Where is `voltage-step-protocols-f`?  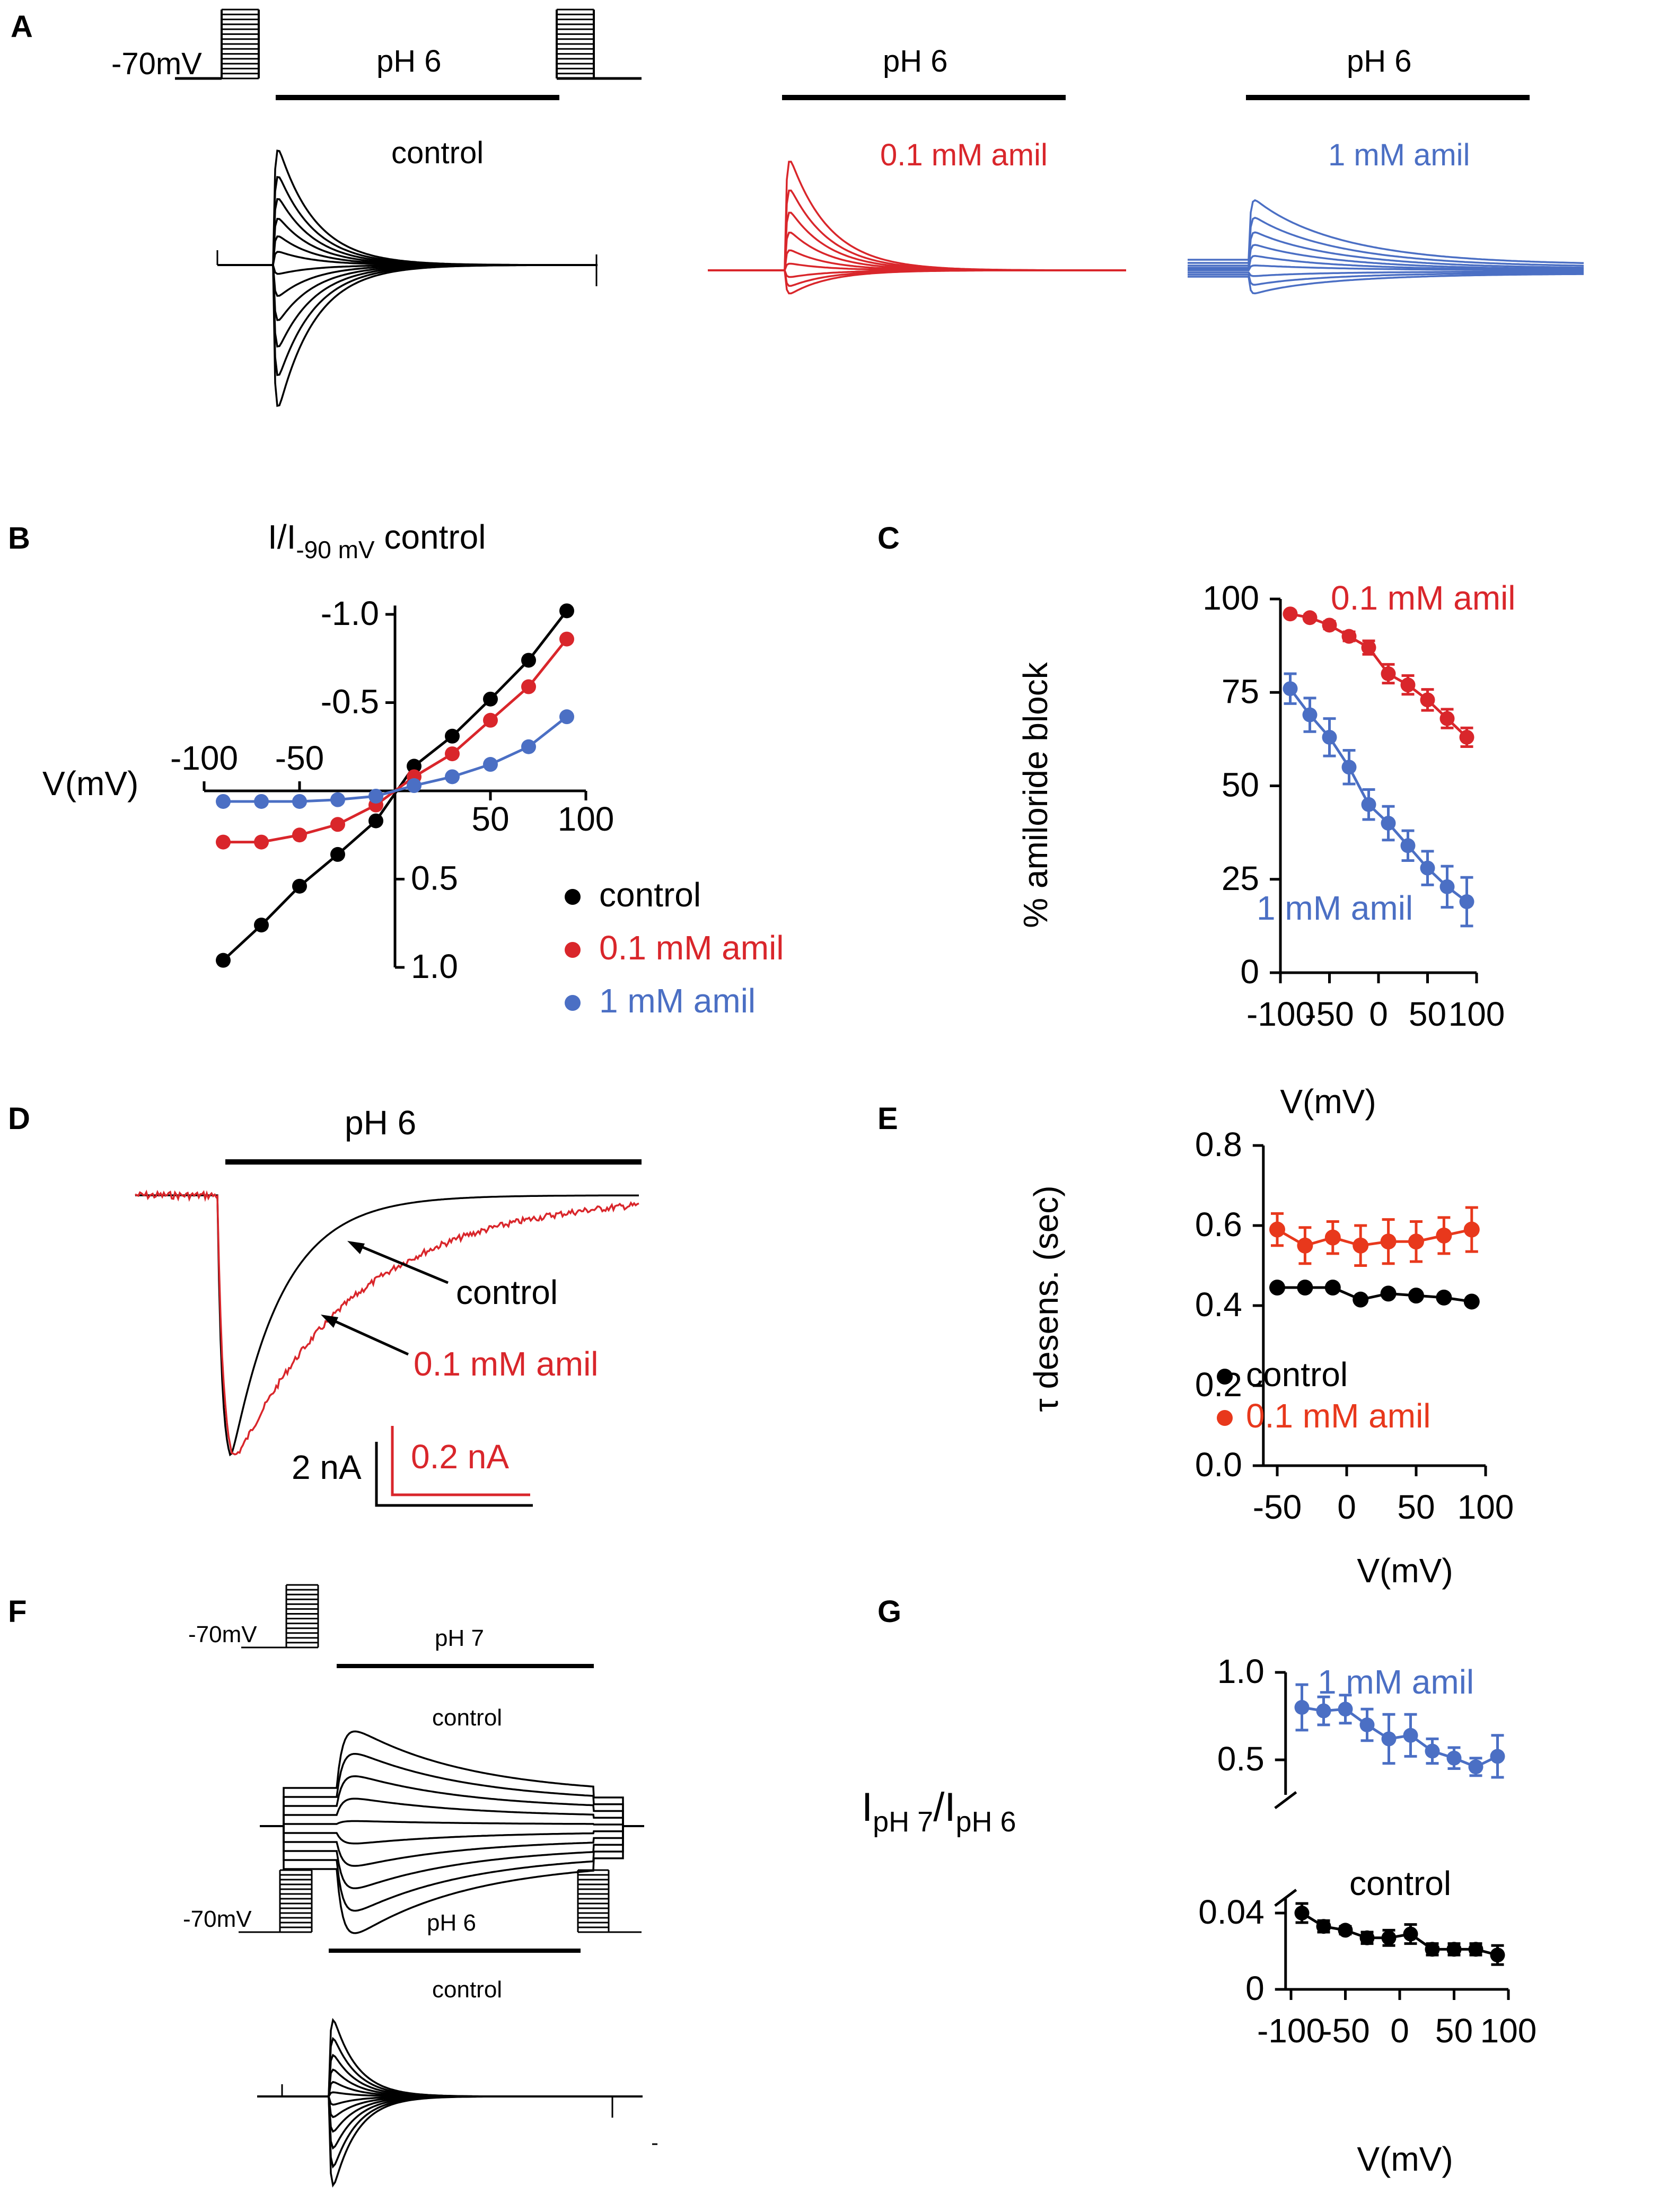 voltage-step-protocols-f is located at coordinates (440, 1758).